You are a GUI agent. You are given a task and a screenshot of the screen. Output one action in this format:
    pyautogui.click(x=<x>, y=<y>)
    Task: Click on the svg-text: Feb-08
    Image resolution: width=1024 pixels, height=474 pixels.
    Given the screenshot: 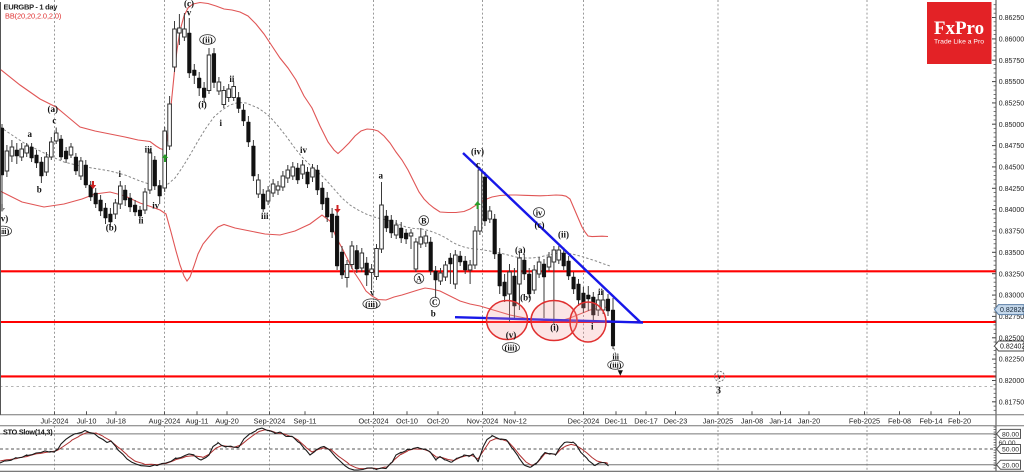 What is the action you would take?
    pyautogui.click(x=899, y=420)
    